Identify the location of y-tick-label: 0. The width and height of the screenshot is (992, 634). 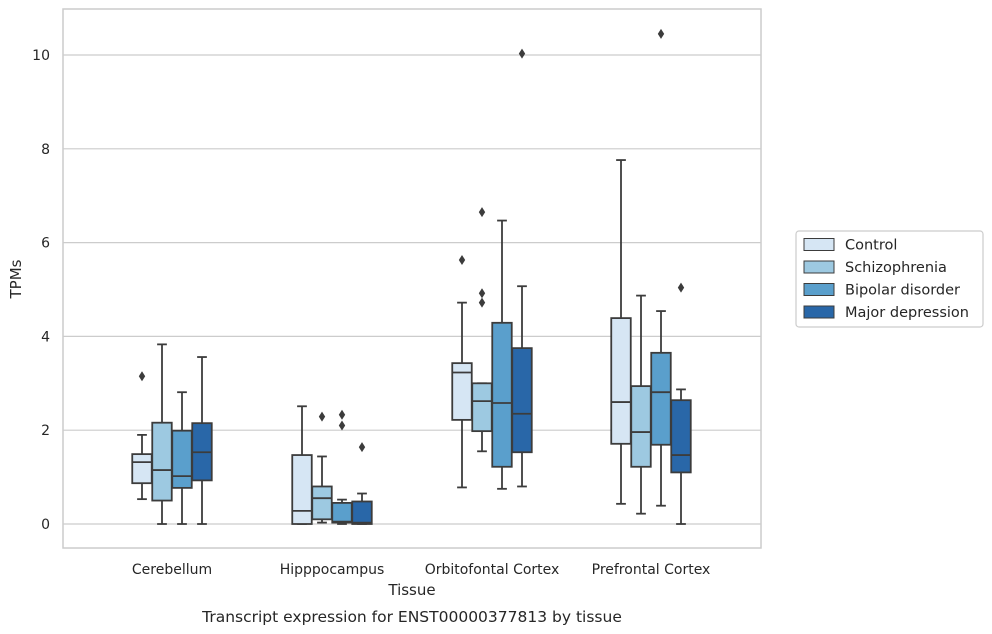
(45, 525).